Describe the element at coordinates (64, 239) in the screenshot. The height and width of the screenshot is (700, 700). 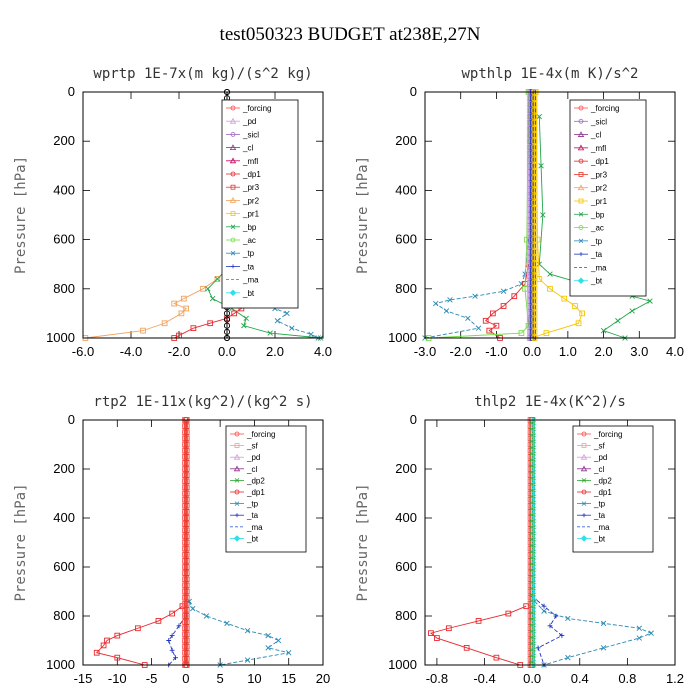
I see `y-tick-label: 600` at that location.